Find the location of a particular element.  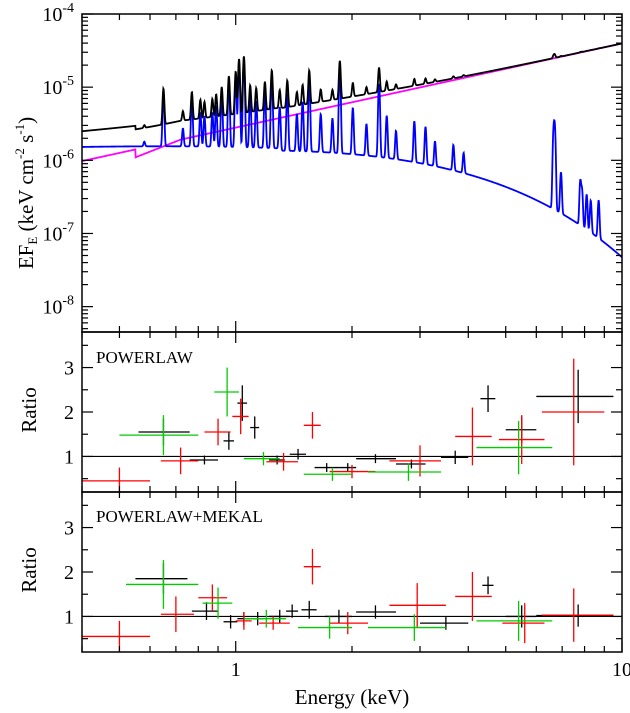

ylabel-part-6: ) is located at coordinates (26, 120).